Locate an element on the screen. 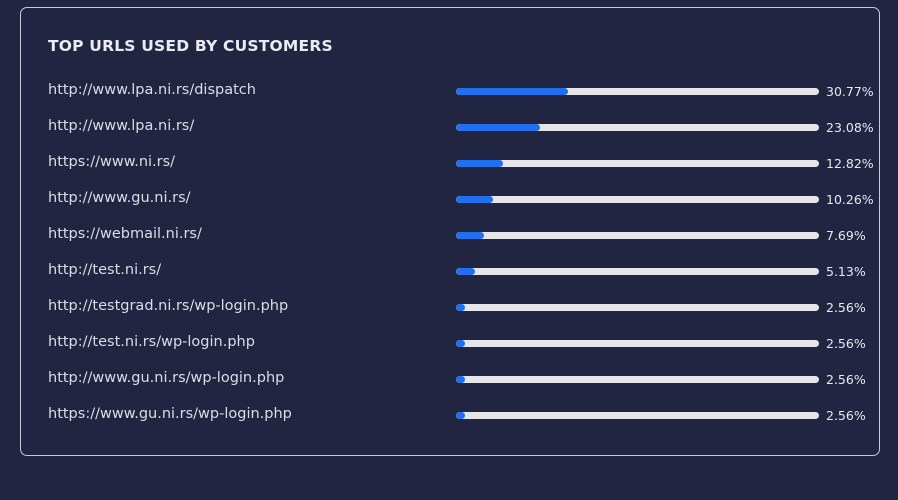 The height and width of the screenshot is (500, 898). url-label: http://www.gu.ni.rs/ is located at coordinates (119, 198).